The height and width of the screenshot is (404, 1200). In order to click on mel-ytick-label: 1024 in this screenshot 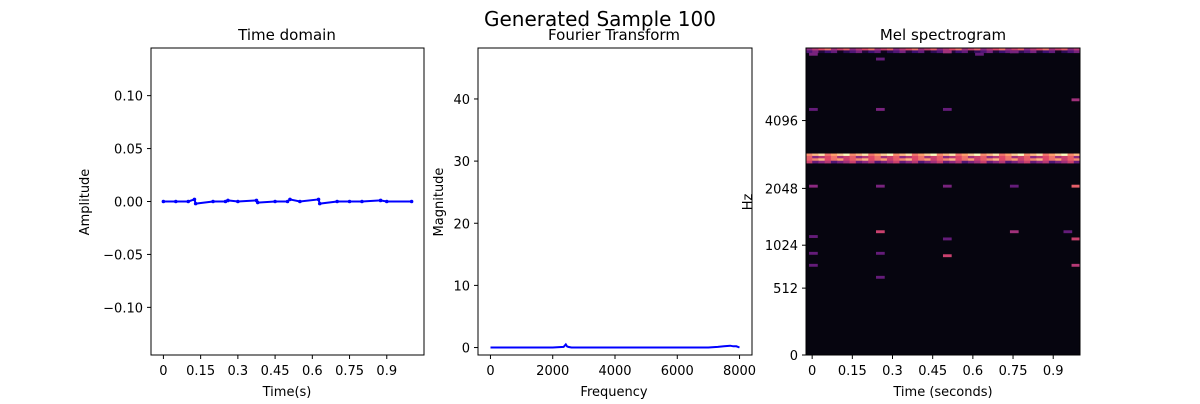, I will do `click(781, 246)`.